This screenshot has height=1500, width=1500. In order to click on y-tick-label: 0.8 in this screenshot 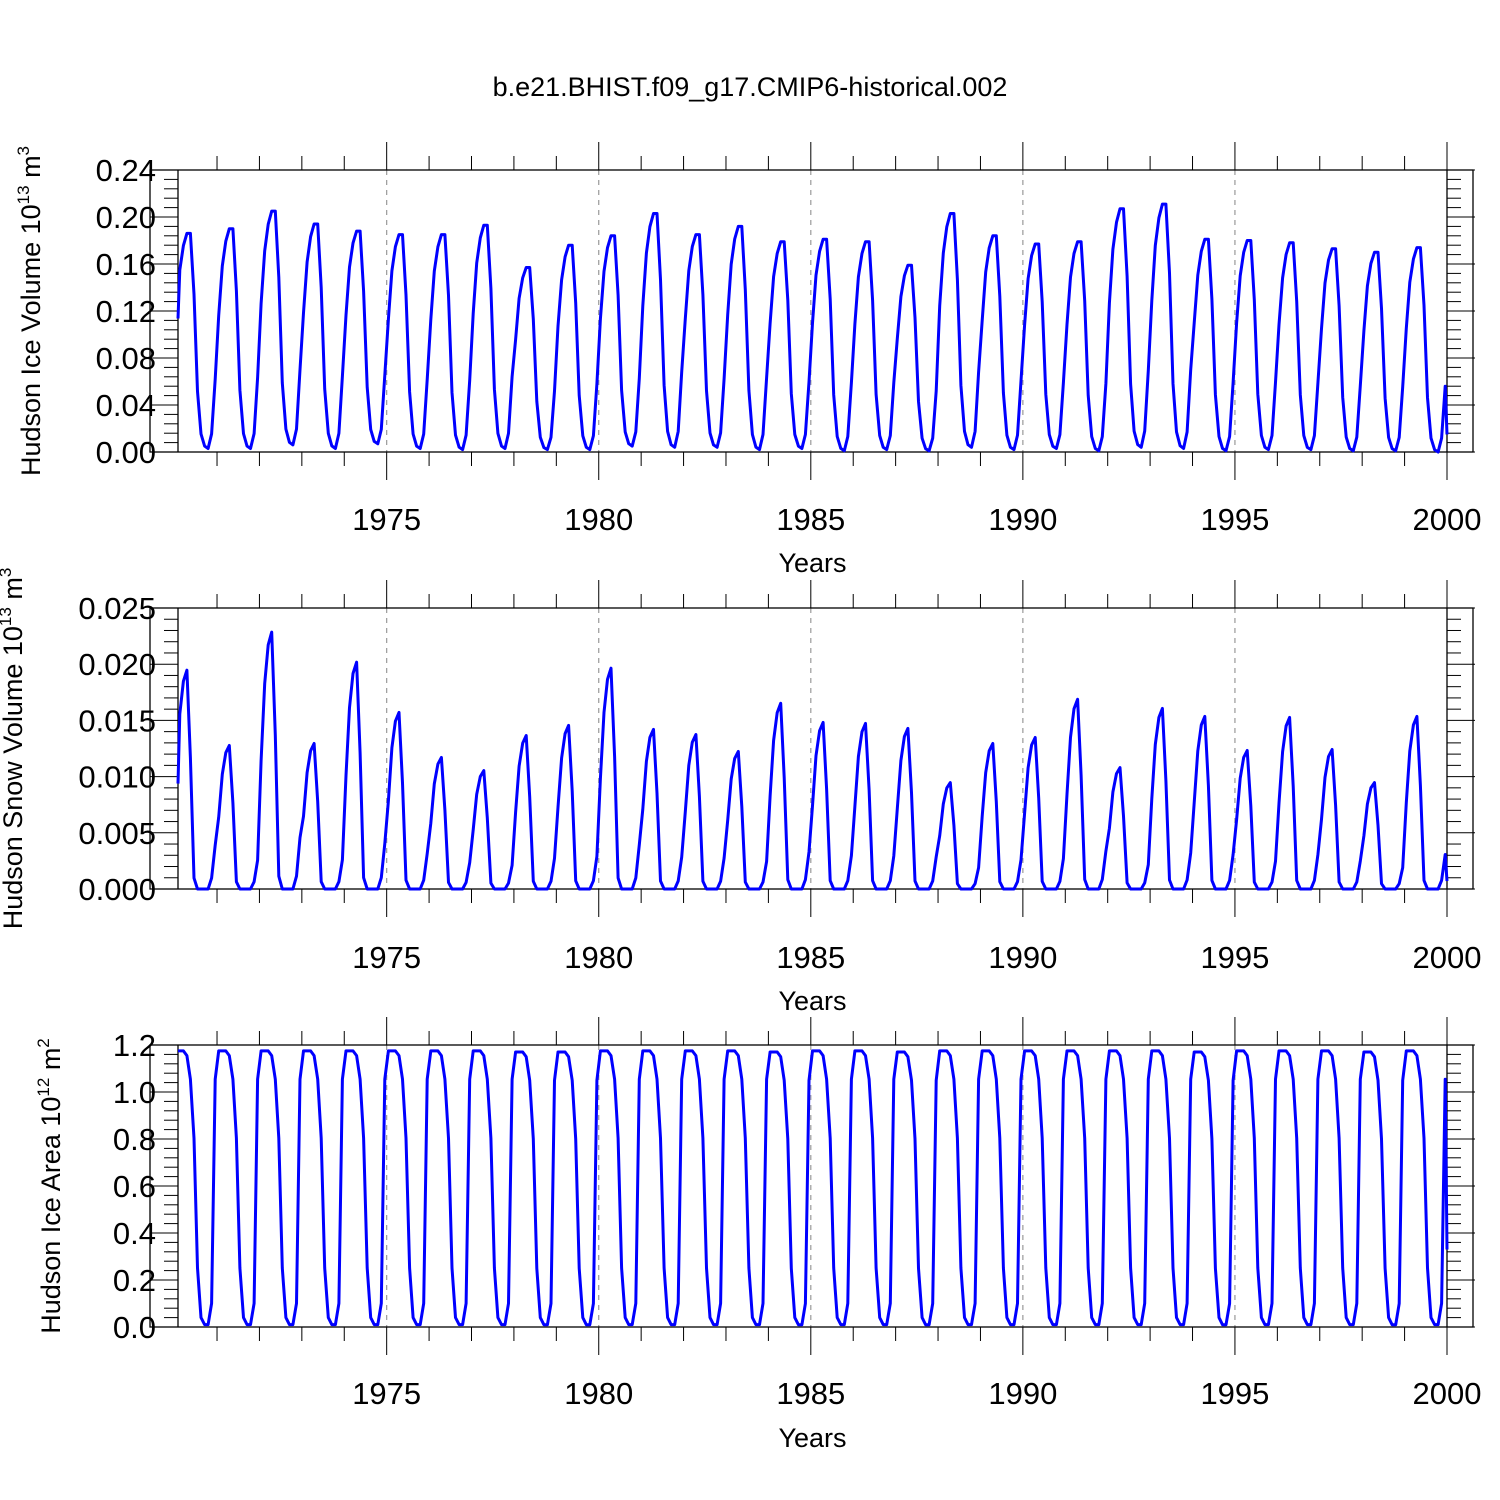, I will do `click(134, 1139)`.